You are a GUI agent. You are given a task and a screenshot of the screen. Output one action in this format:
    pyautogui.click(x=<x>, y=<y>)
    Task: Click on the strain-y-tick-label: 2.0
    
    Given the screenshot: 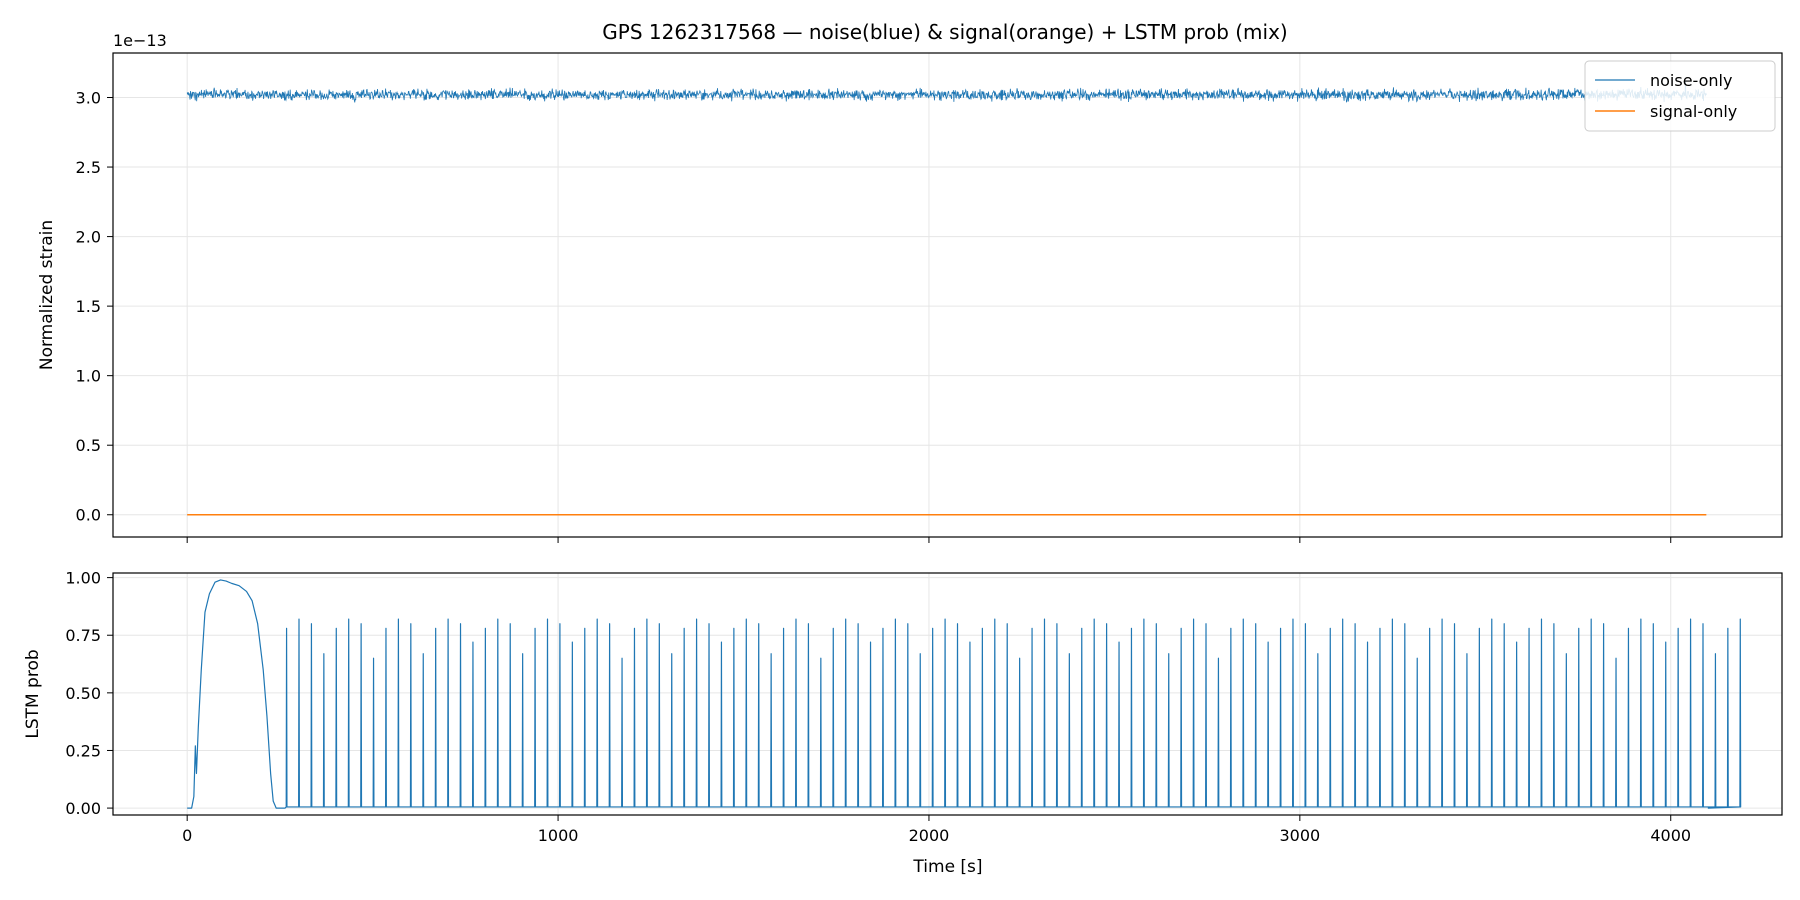 What is the action you would take?
    pyautogui.click(x=88, y=237)
    